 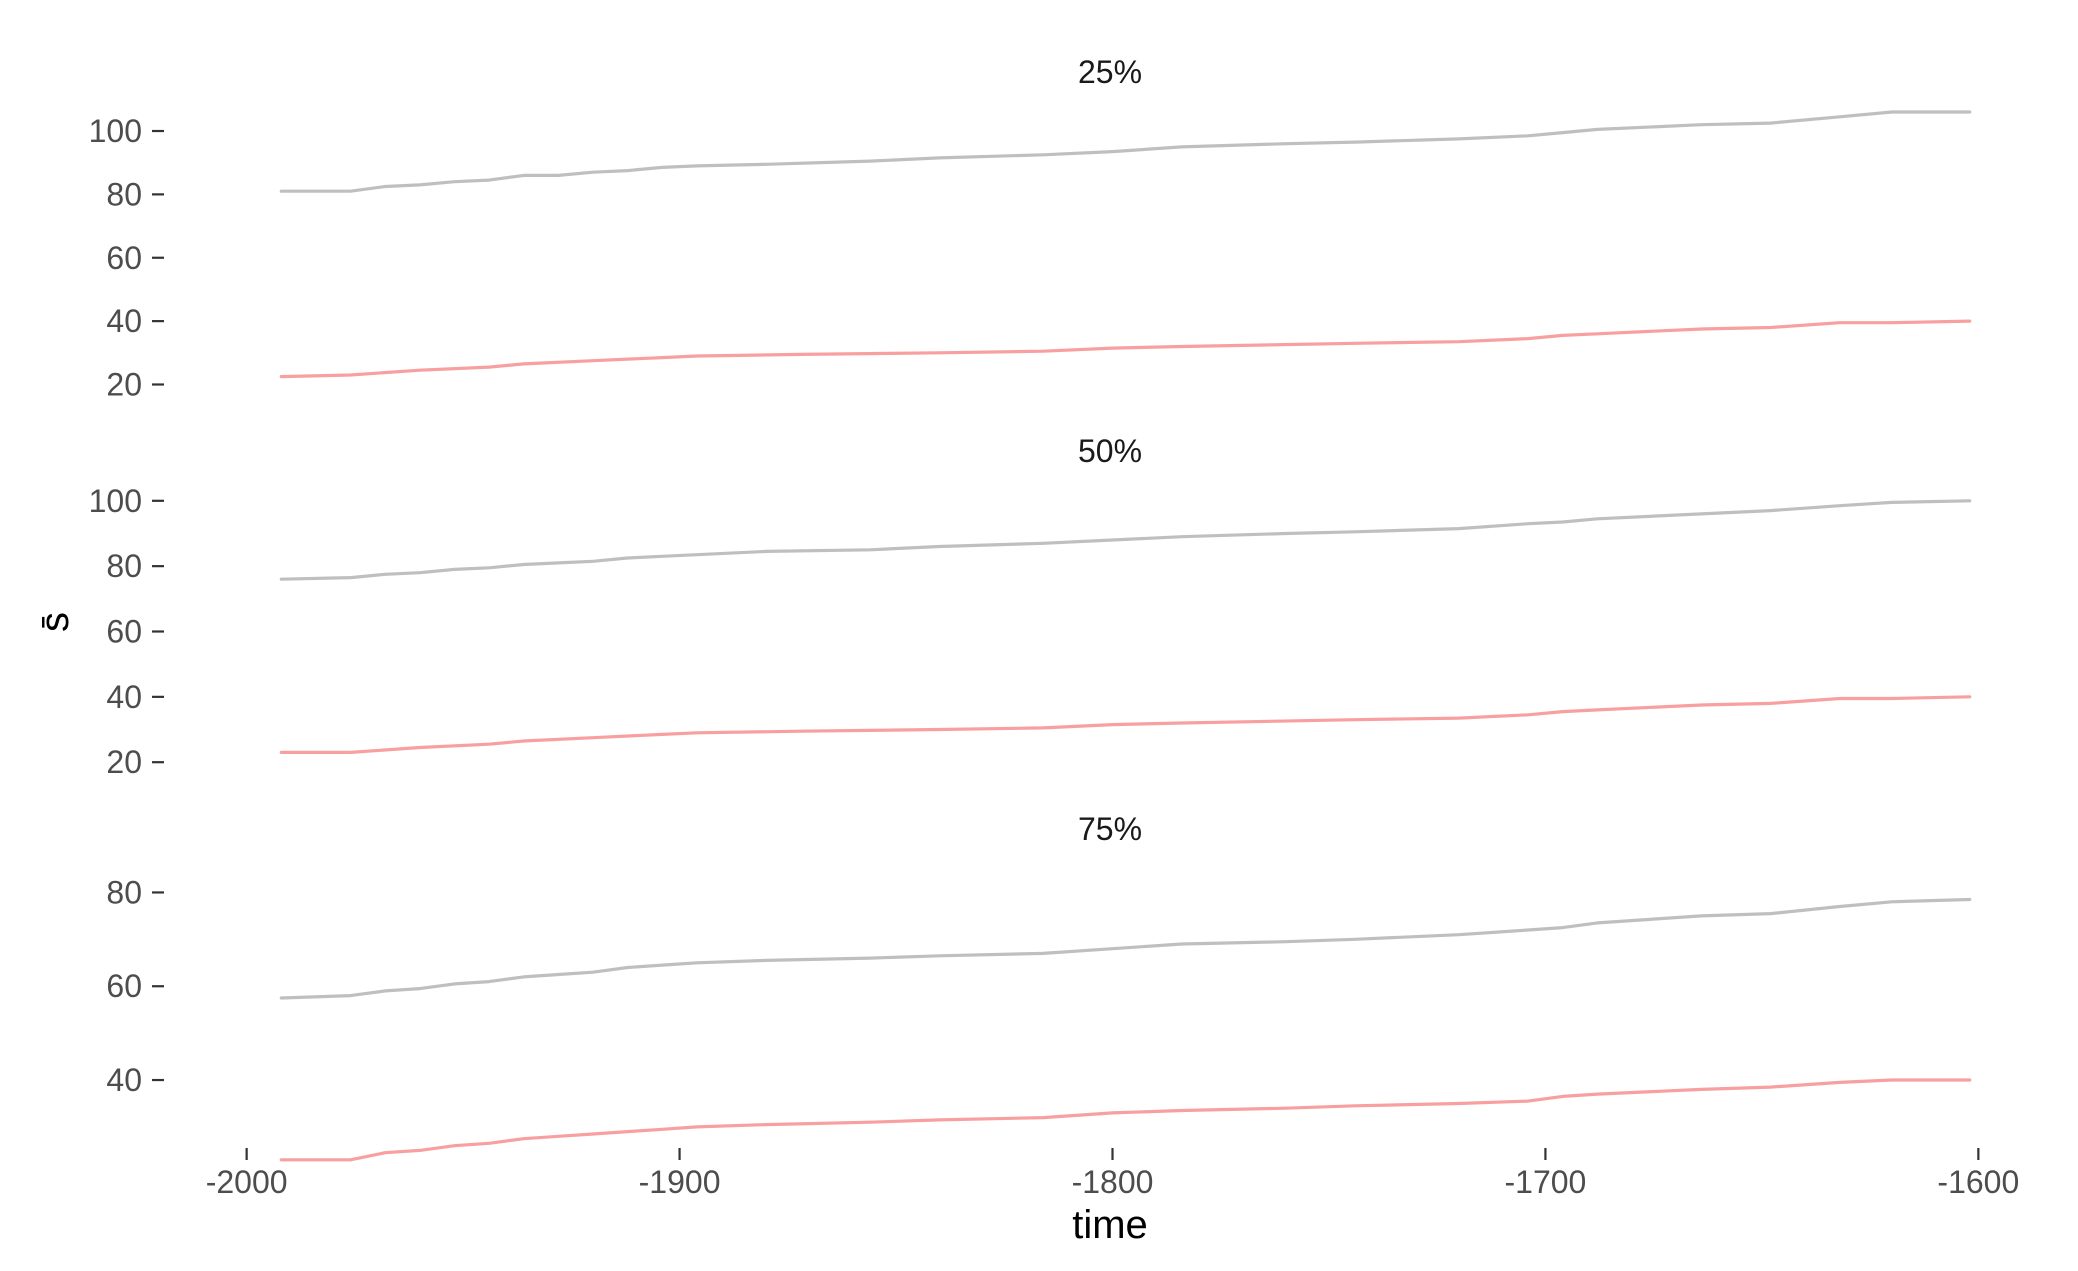 What do you see at coordinates (1113, 1182) in the screenshot?
I see `x-tick-label: -1800` at bounding box center [1113, 1182].